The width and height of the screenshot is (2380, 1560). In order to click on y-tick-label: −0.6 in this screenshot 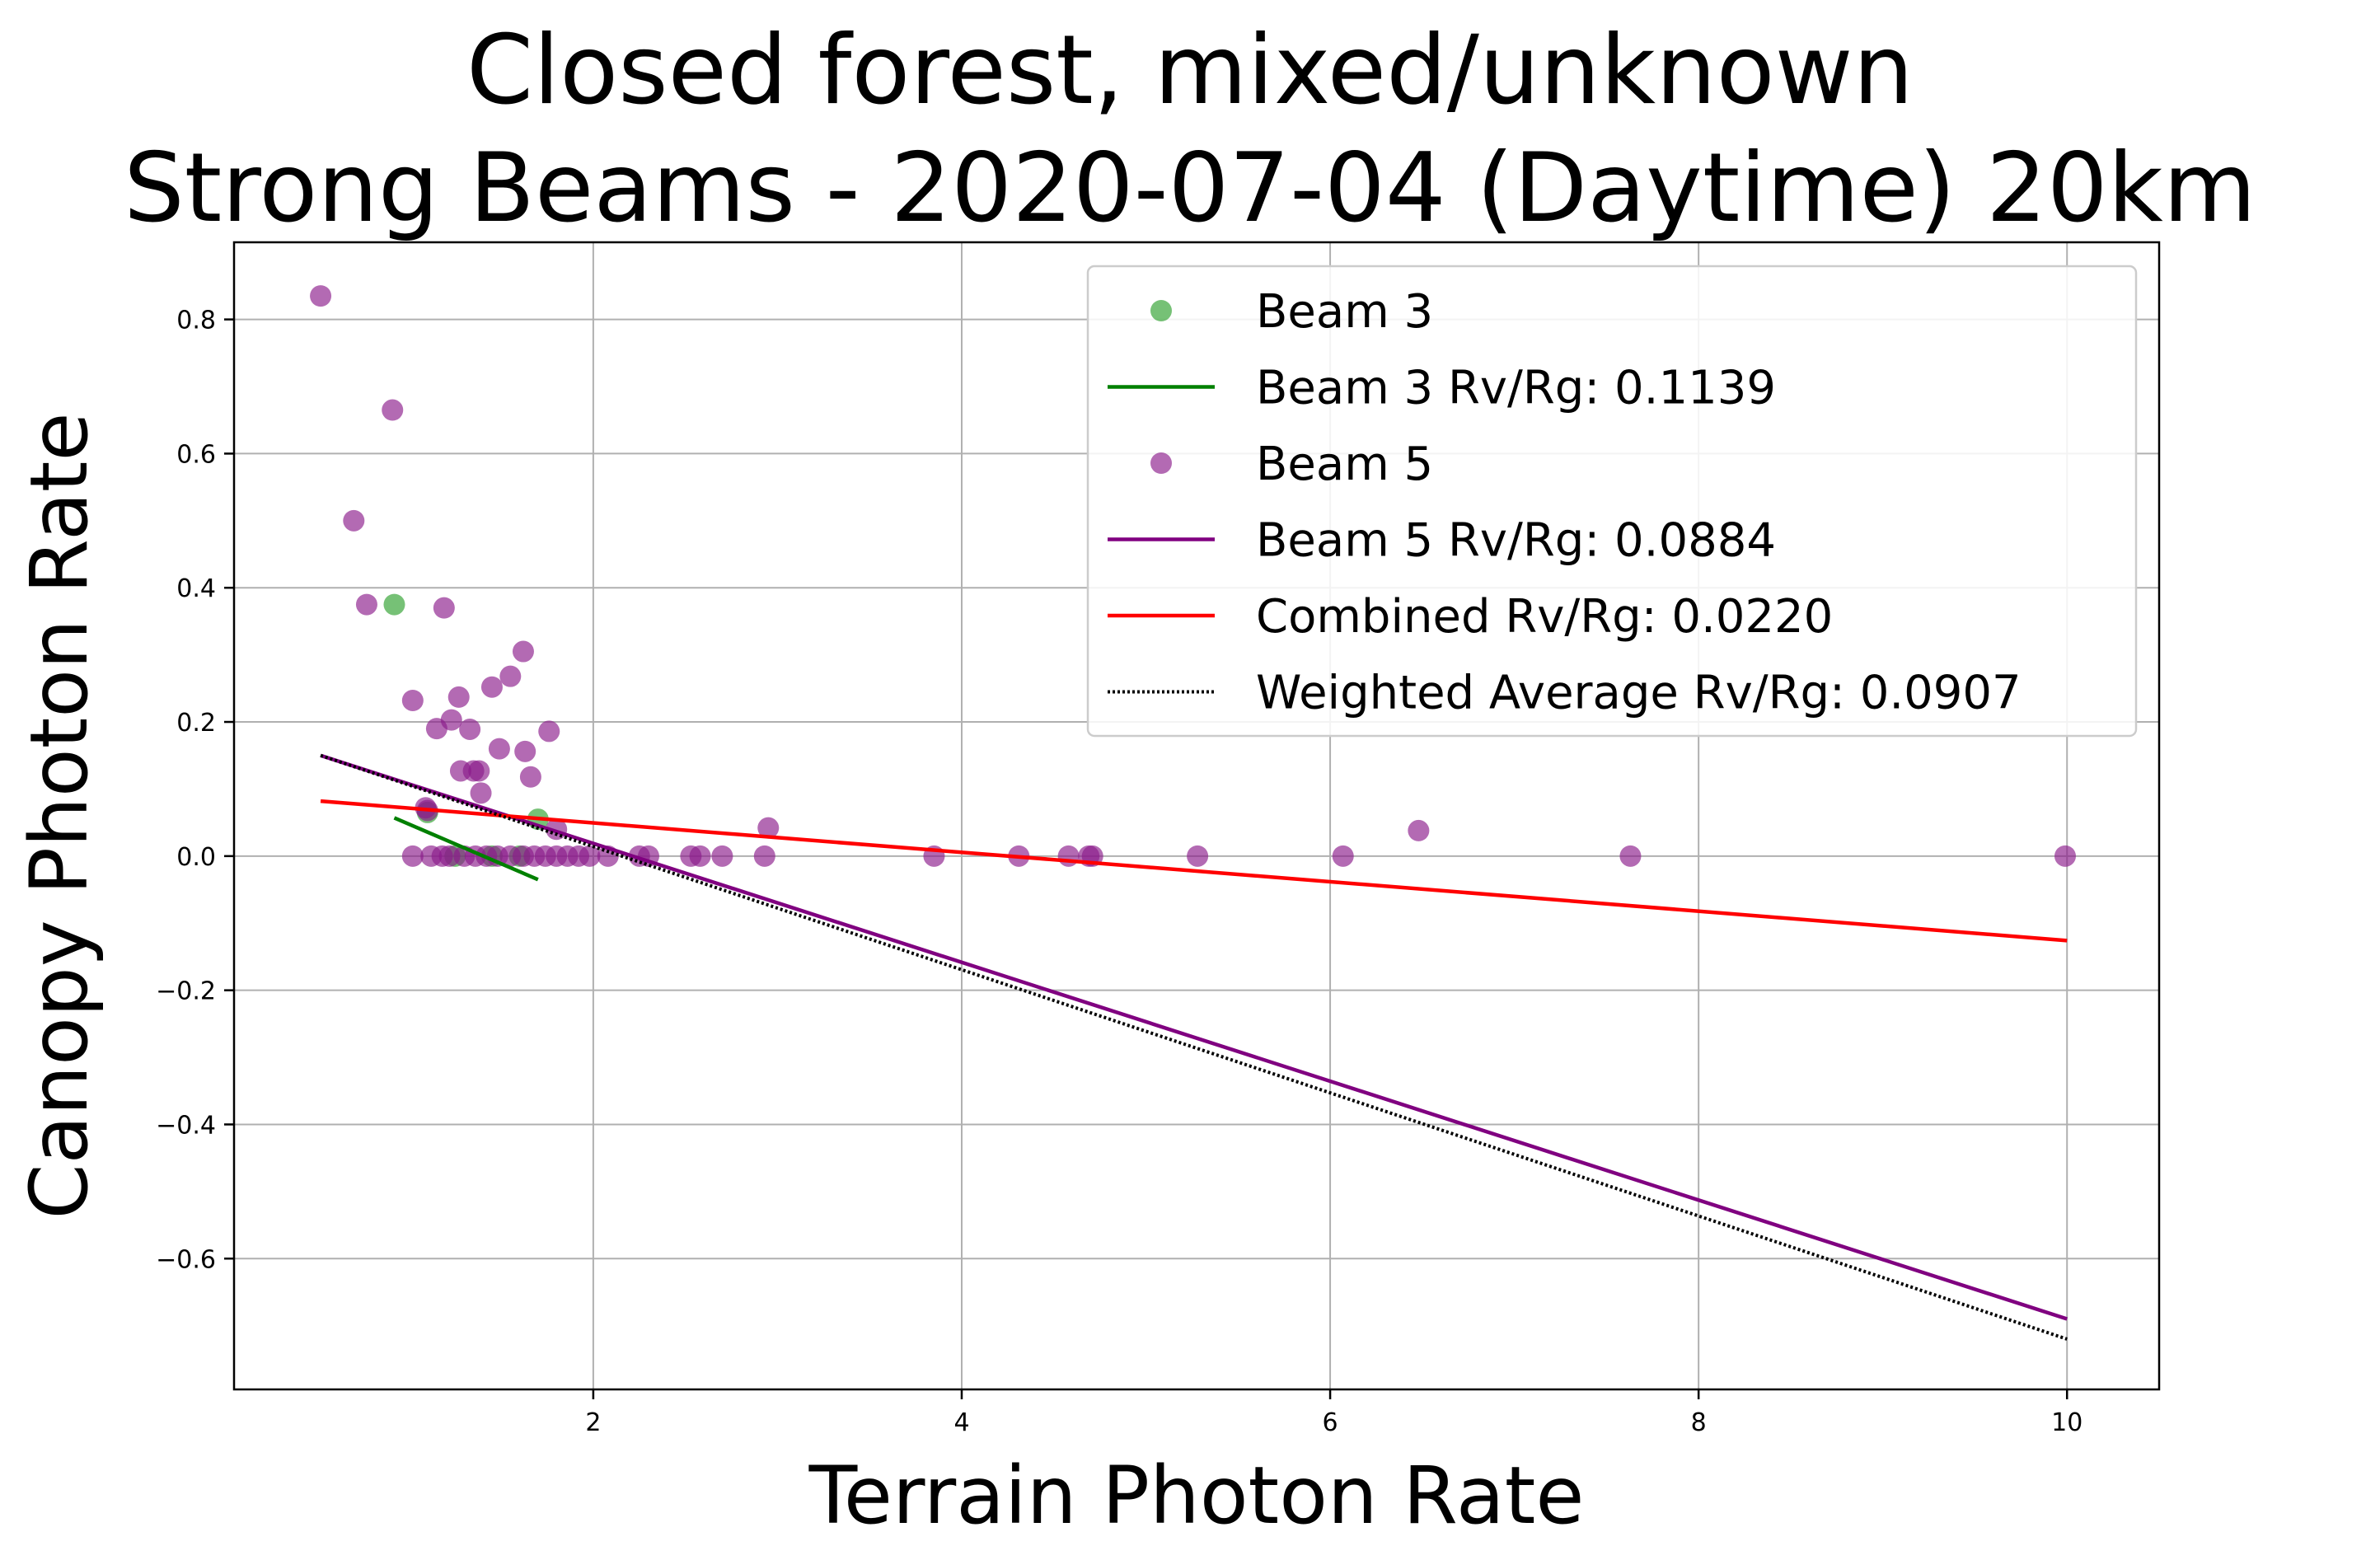, I will do `click(186, 1259)`.